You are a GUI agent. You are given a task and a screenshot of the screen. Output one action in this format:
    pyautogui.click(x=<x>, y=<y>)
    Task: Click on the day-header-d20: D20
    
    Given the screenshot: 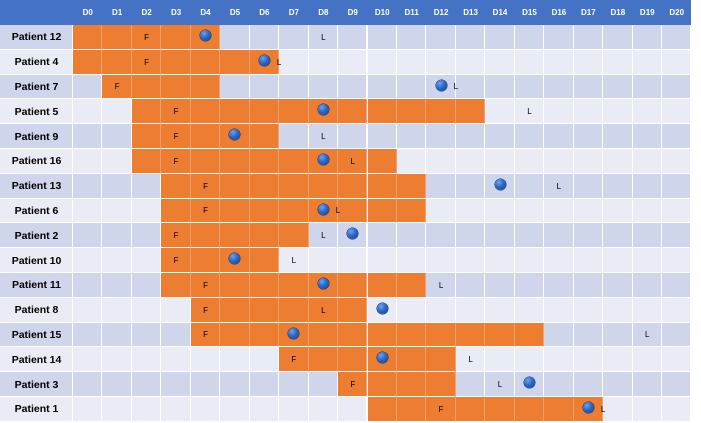 What is the action you would take?
    pyautogui.click(x=677, y=12)
    